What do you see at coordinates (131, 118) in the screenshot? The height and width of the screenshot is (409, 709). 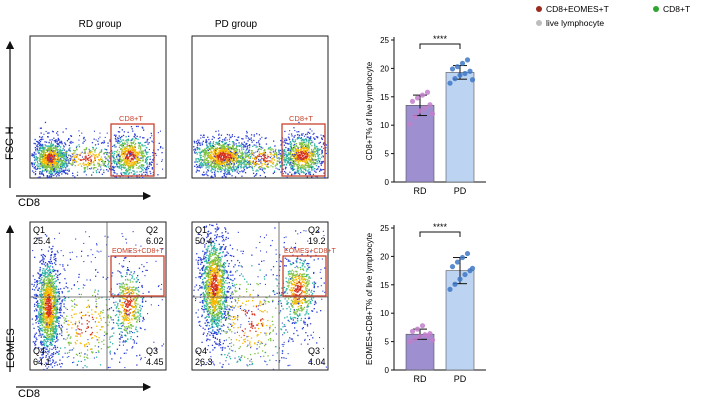 I see `gate-label-cd8t-rd: CD8+T` at bounding box center [131, 118].